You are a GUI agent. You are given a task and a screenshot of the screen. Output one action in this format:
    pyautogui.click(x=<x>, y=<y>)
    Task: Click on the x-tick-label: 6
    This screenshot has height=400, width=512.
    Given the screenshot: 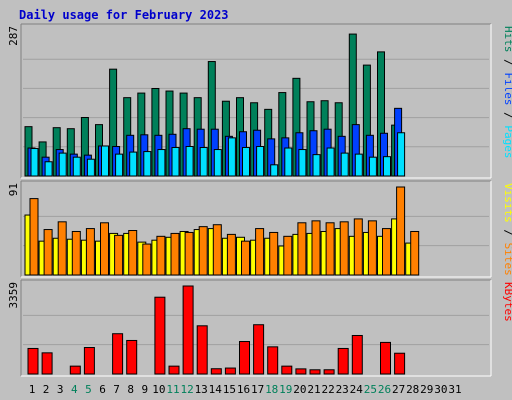 What is the action you would take?
    pyautogui.click(x=102, y=389)
    